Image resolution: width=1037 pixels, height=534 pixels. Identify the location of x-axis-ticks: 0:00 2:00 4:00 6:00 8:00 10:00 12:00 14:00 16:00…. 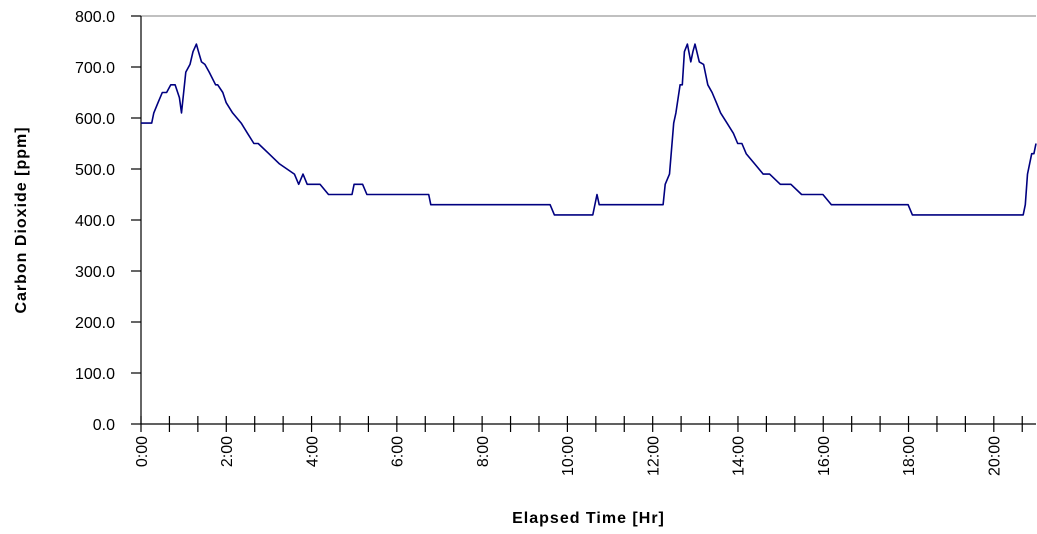
(578, 446).